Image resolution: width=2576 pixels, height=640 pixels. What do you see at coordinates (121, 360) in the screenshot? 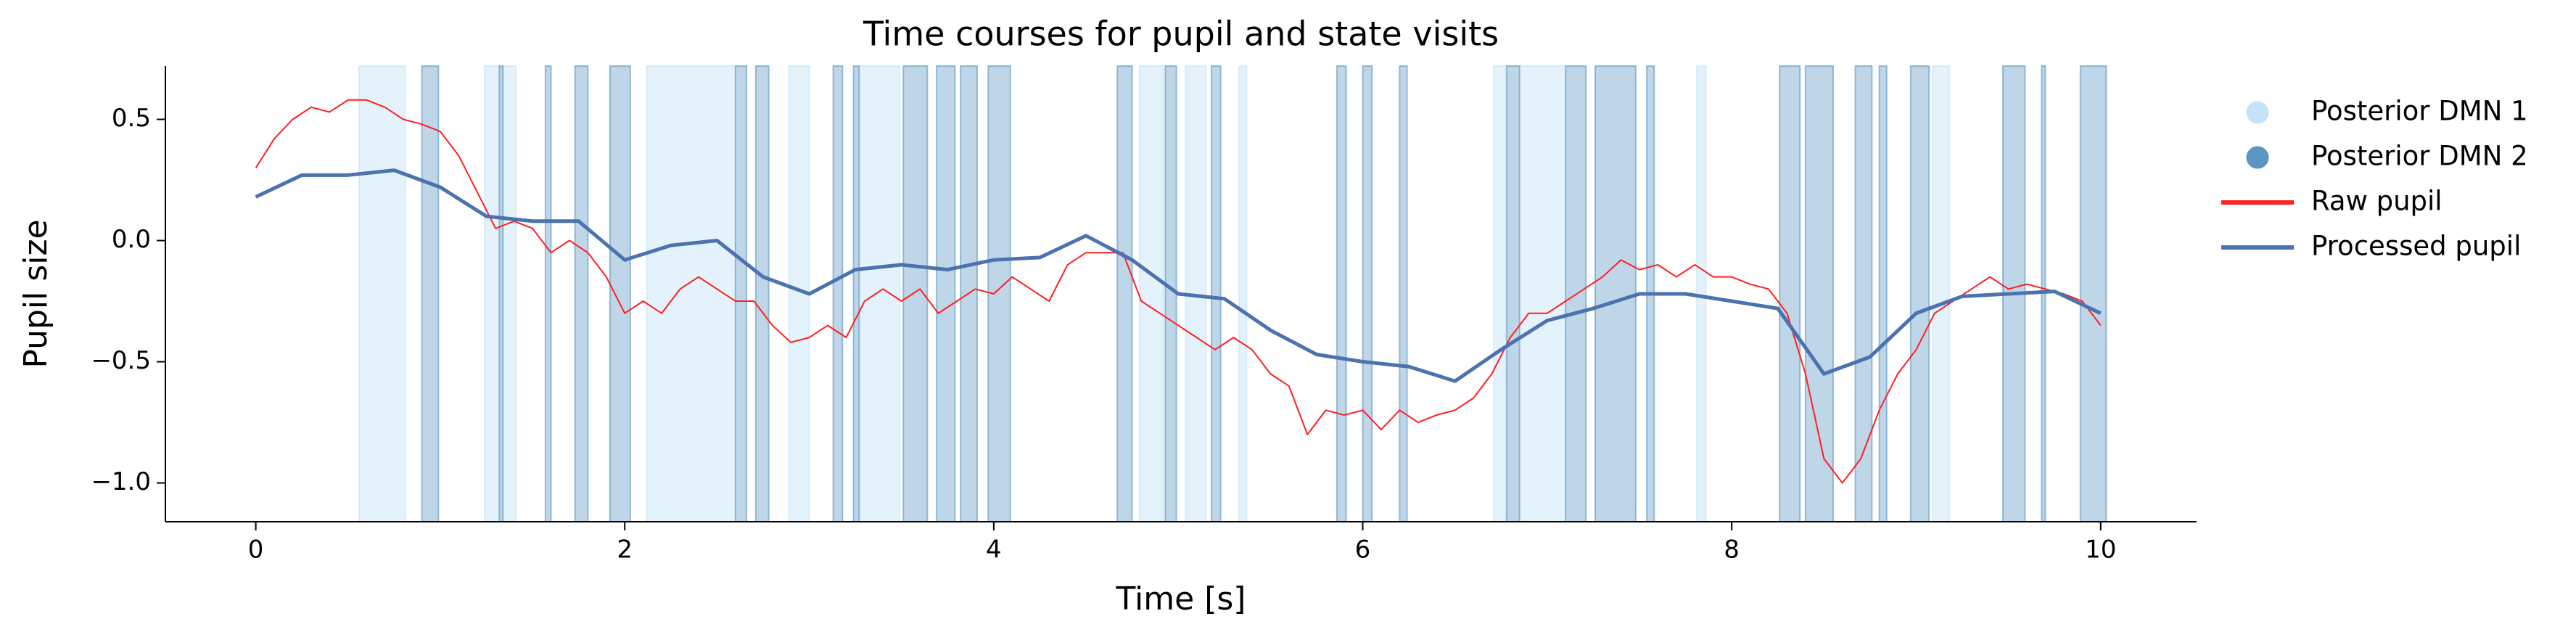
I see `y-tick-label: −0.5` at bounding box center [121, 360].